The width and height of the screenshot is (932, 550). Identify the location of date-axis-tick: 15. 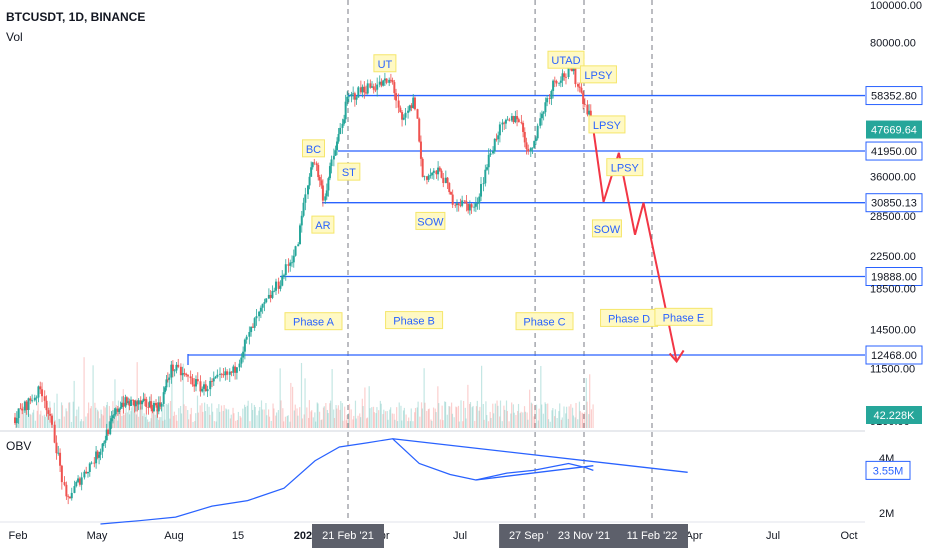
(238, 536).